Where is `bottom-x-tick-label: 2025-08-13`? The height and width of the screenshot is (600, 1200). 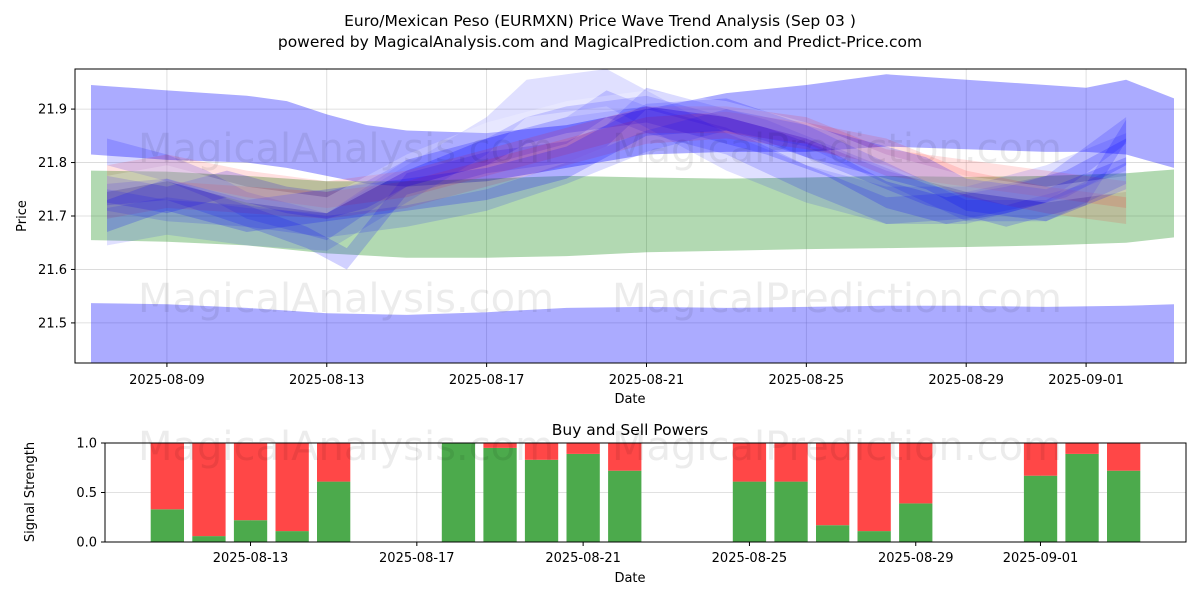
bottom-x-tick-label: 2025-08-13 is located at coordinates (251, 558).